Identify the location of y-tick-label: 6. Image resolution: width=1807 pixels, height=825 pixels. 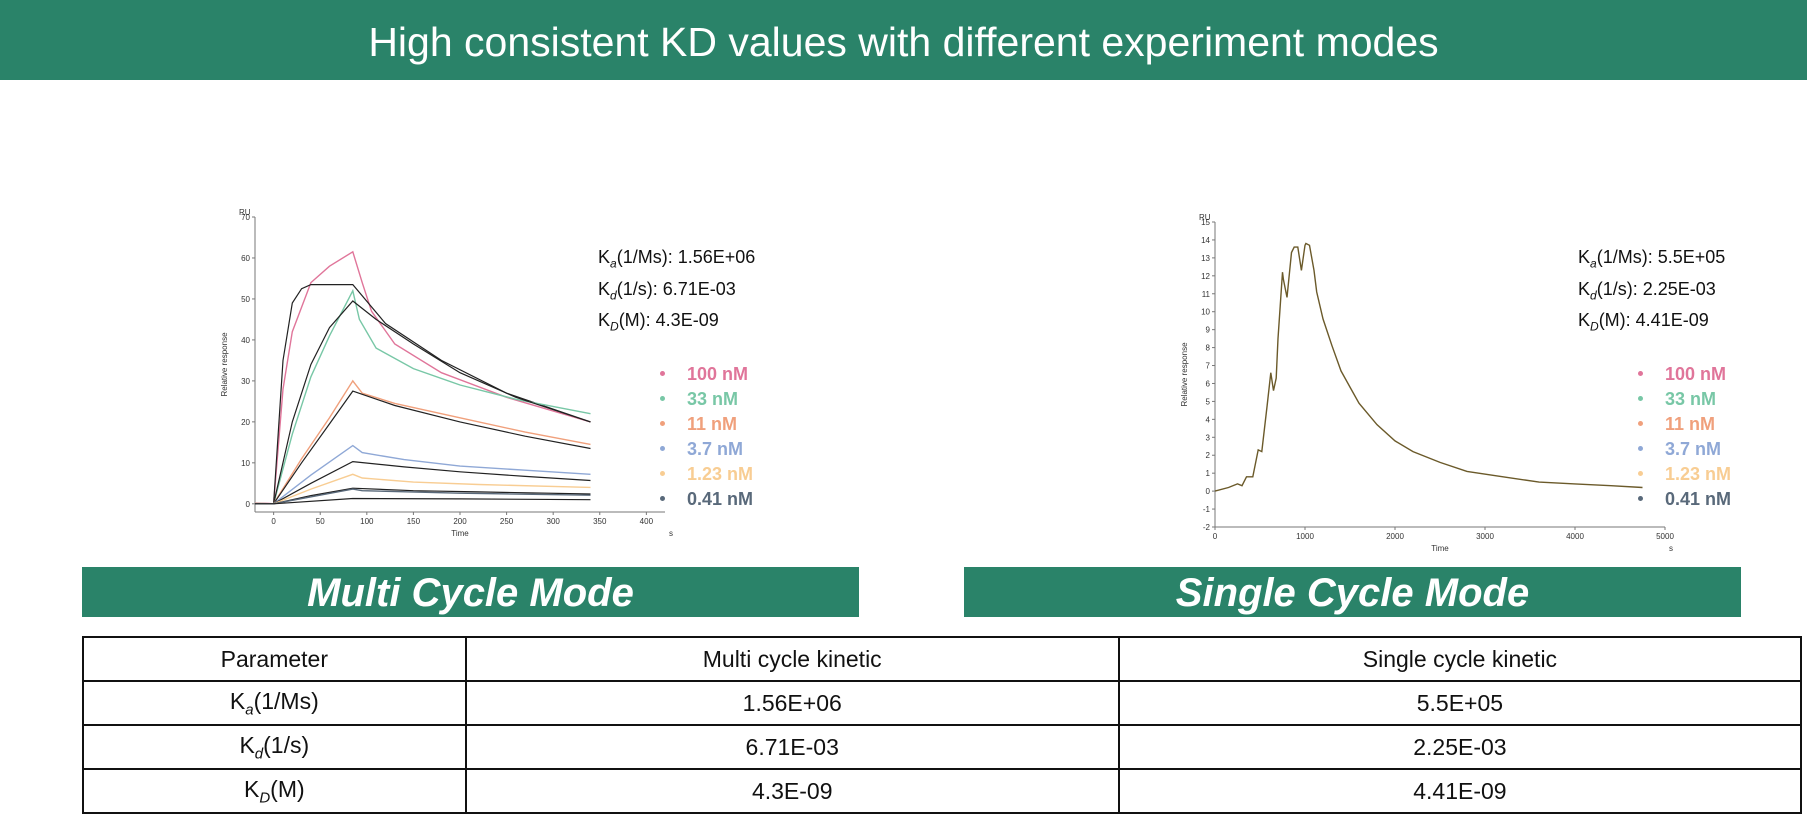
(1208, 383).